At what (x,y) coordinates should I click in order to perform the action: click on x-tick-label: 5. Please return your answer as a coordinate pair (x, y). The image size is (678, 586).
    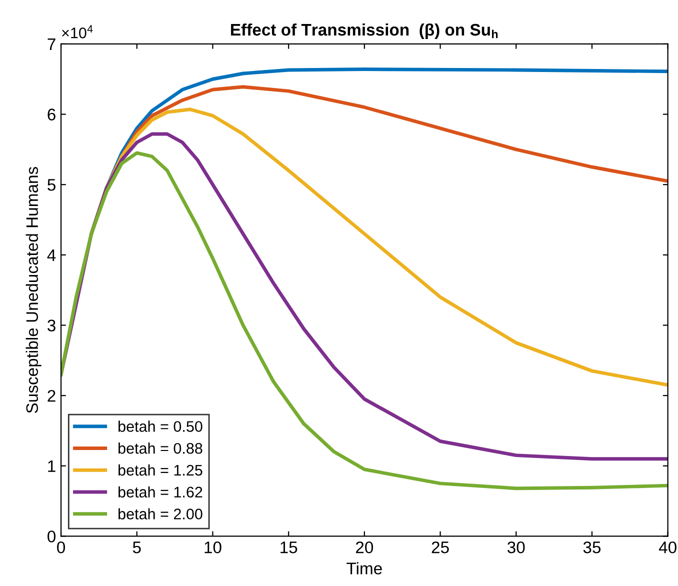
    Looking at the image, I should click on (136, 548).